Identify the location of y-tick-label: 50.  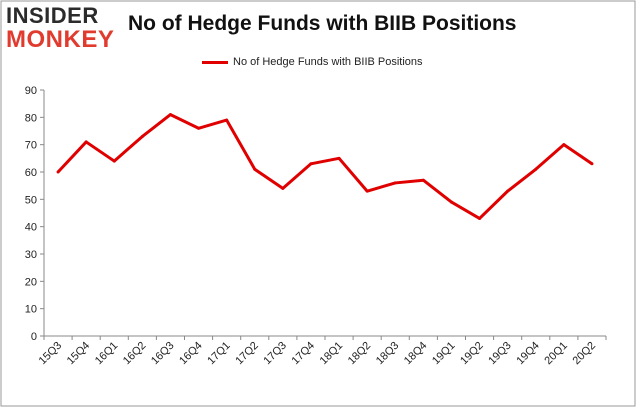
(31, 200).